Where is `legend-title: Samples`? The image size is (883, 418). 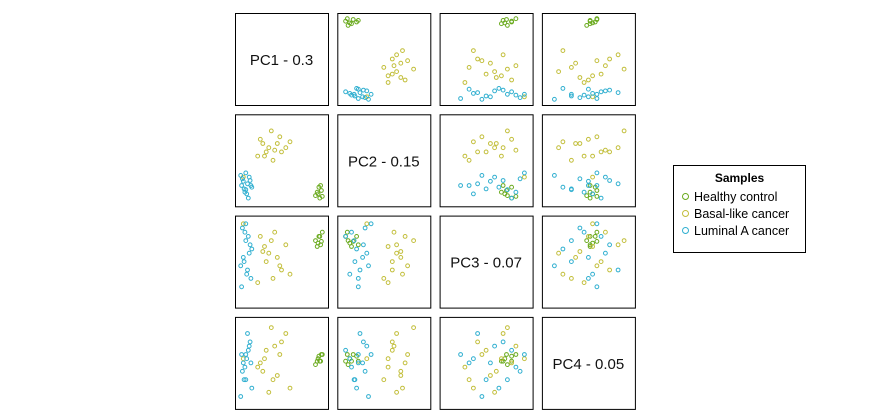
legend-title: Samples is located at coordinates (739, 178).